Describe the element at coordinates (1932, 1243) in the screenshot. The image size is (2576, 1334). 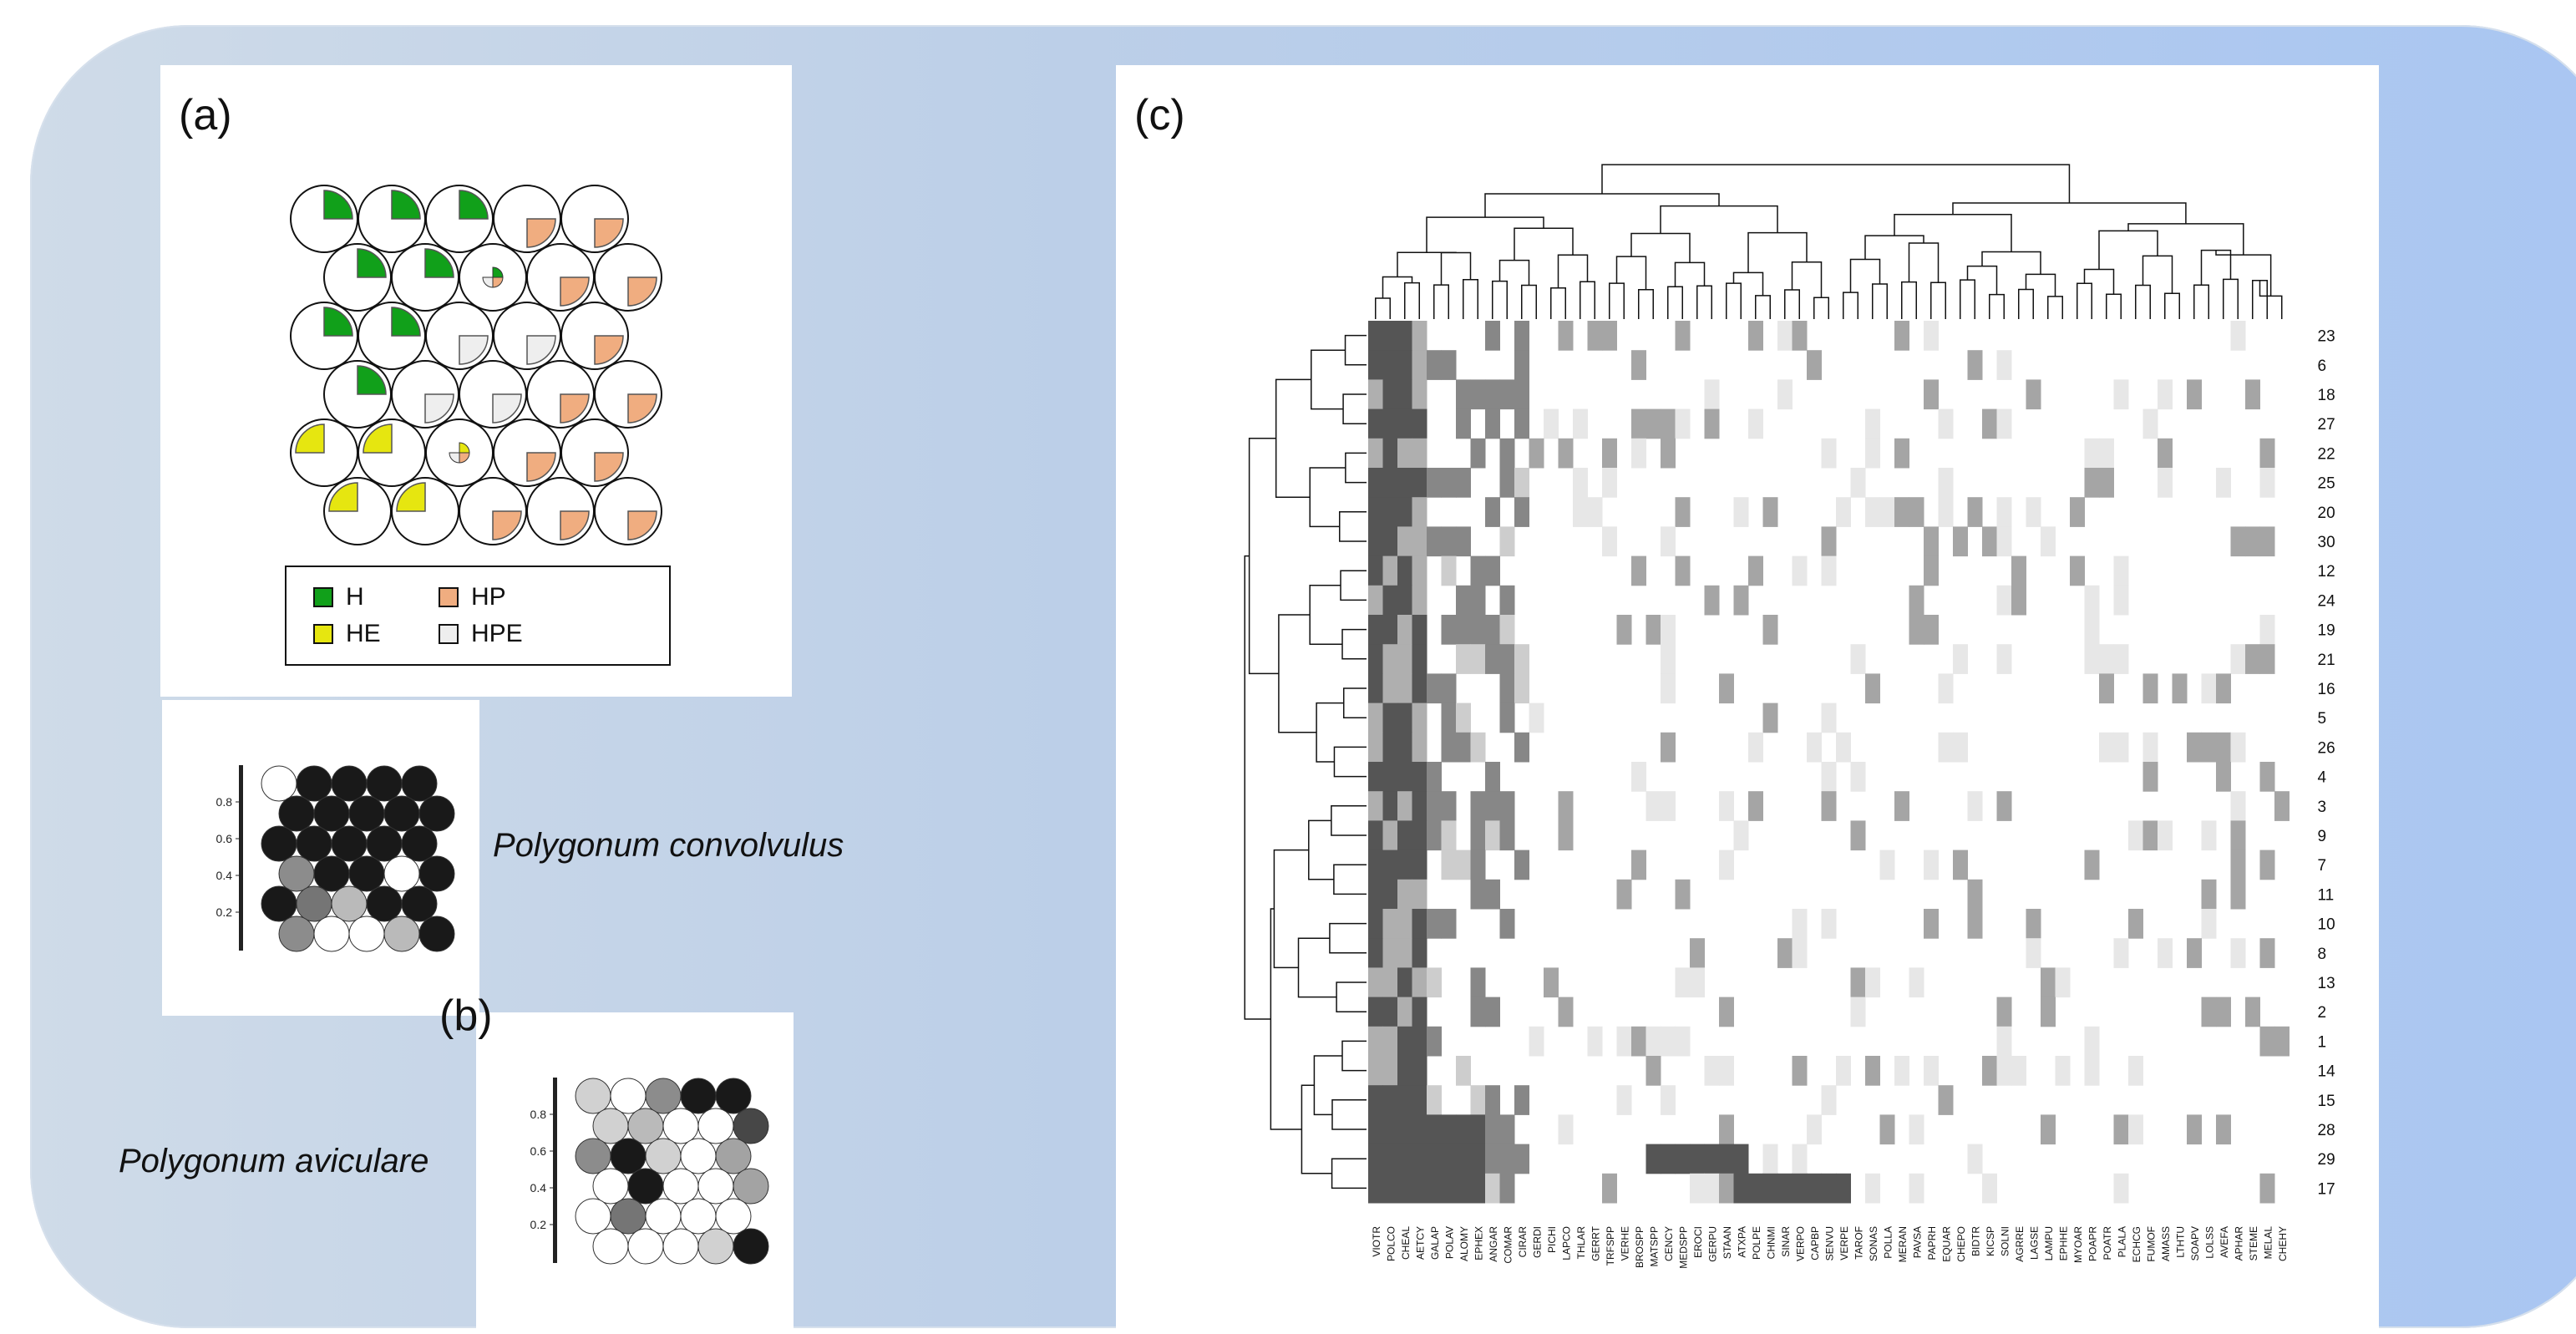
I see `column-label: PAPRH` at that location.